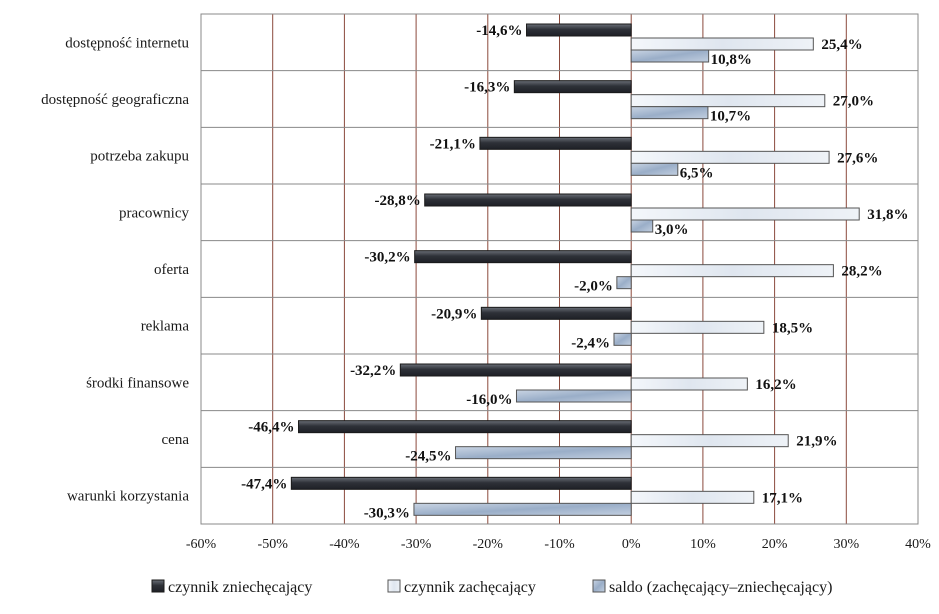 This screenshot has height=614, width=939. I want to click on data-label: 3,0%, so click(672, 230).